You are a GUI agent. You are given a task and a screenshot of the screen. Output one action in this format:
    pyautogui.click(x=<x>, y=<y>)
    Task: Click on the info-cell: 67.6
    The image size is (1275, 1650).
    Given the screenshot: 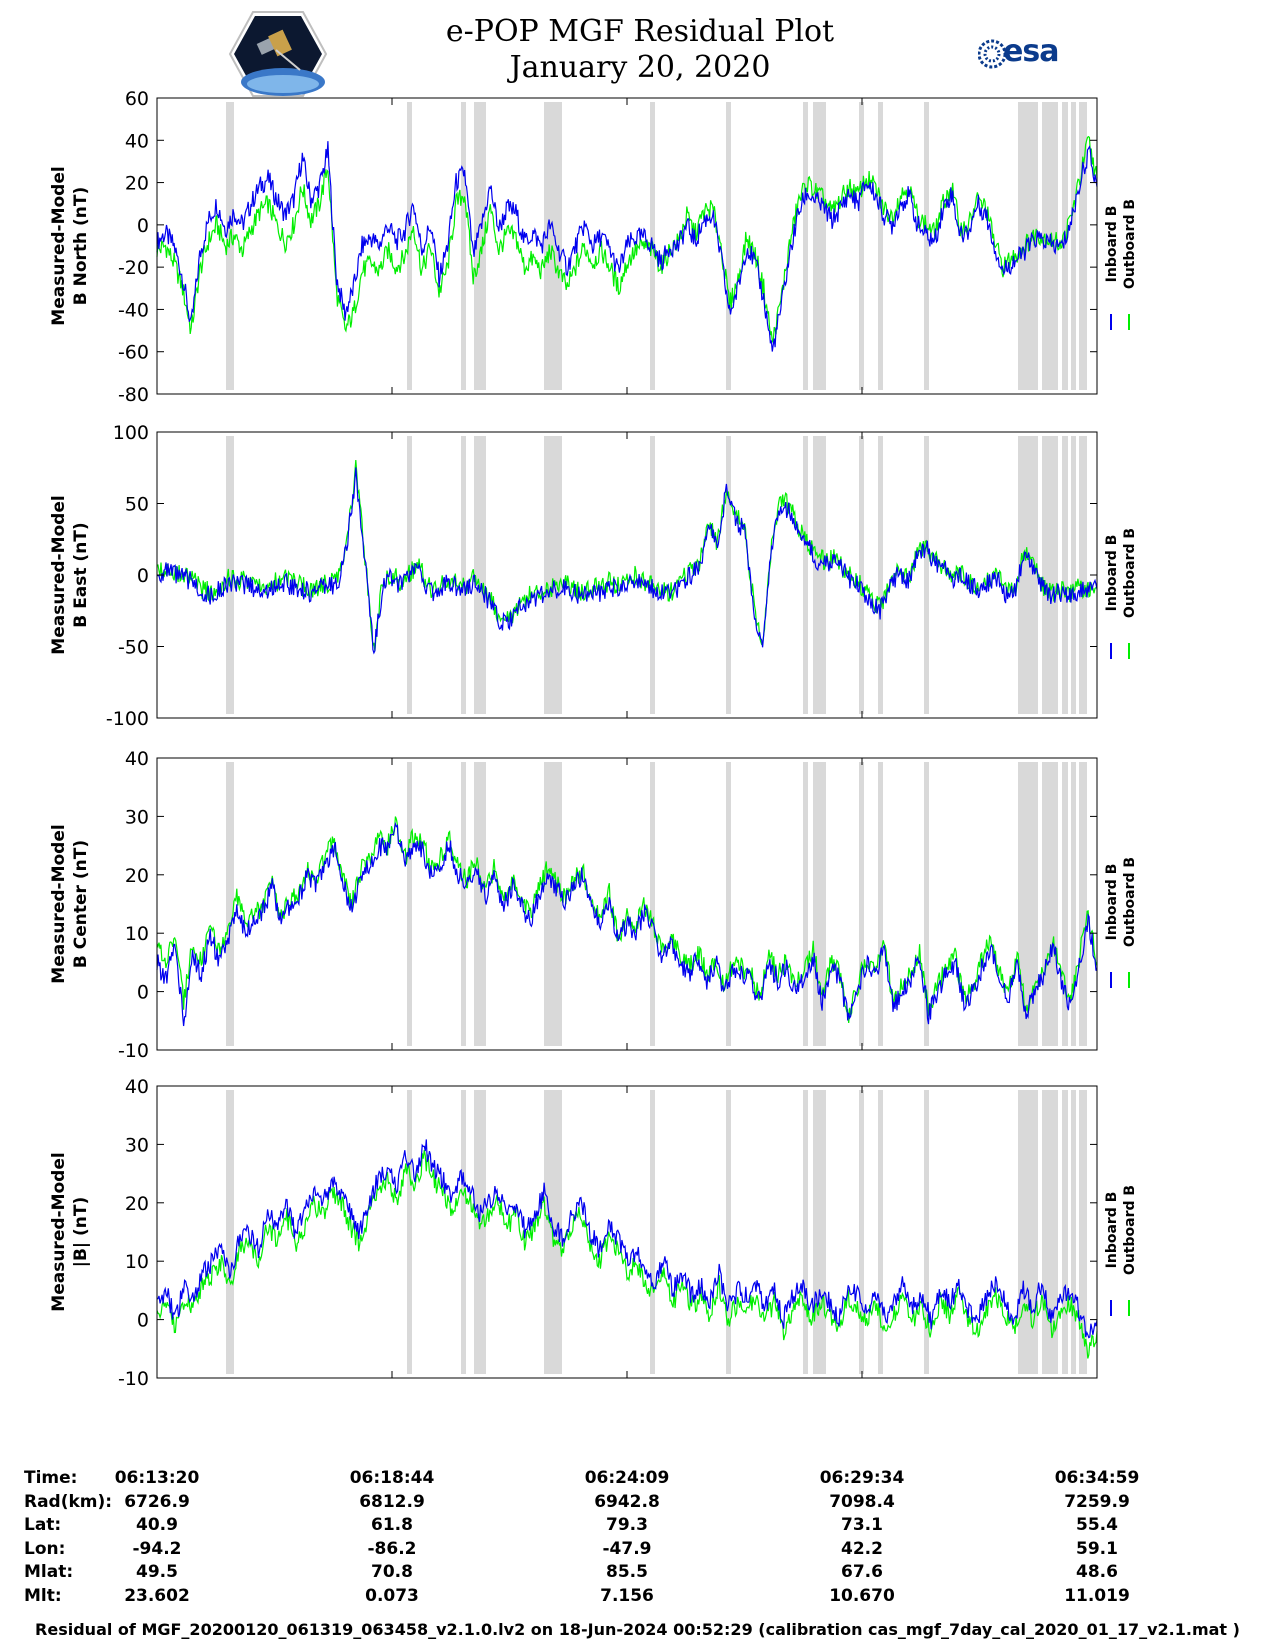 What is the action you would take?
    pyautogui.click(x=862, y=1572)
    